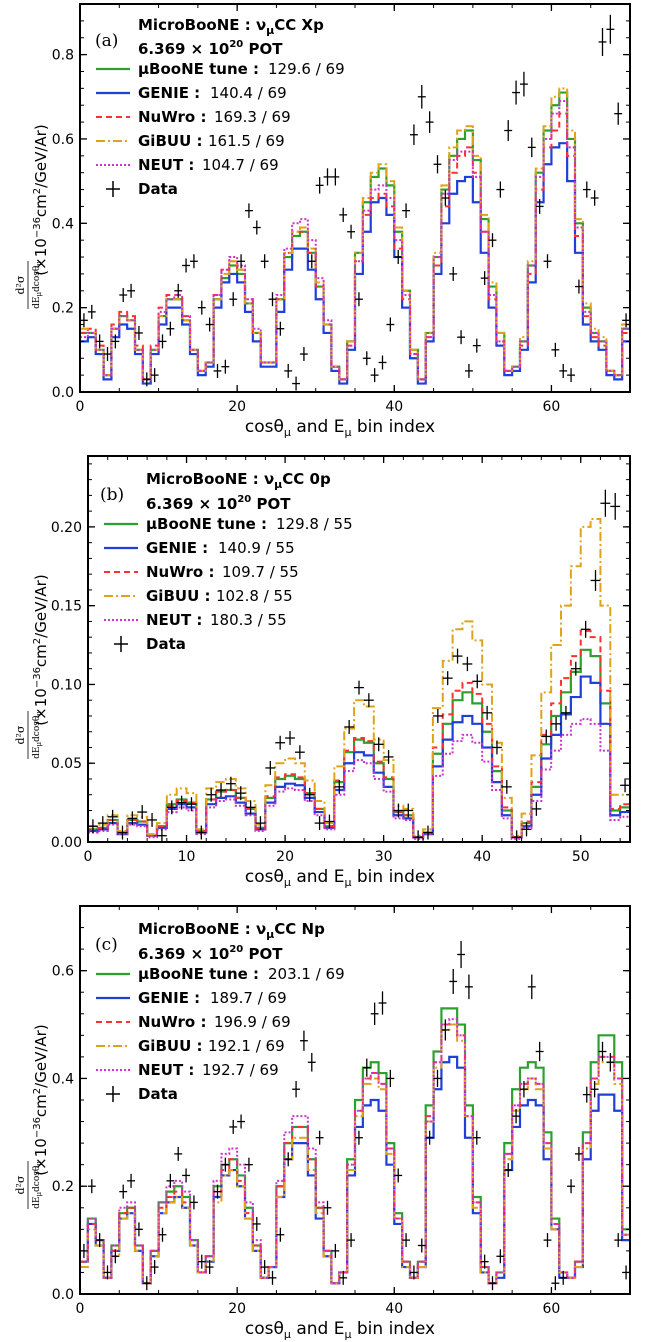 Image resolution: width=646 pixels, height=1342 pixels. Describe the element at coordinates (150, 644) in the screenshot. I see `panel-b-legend-entry: Data` at that location.